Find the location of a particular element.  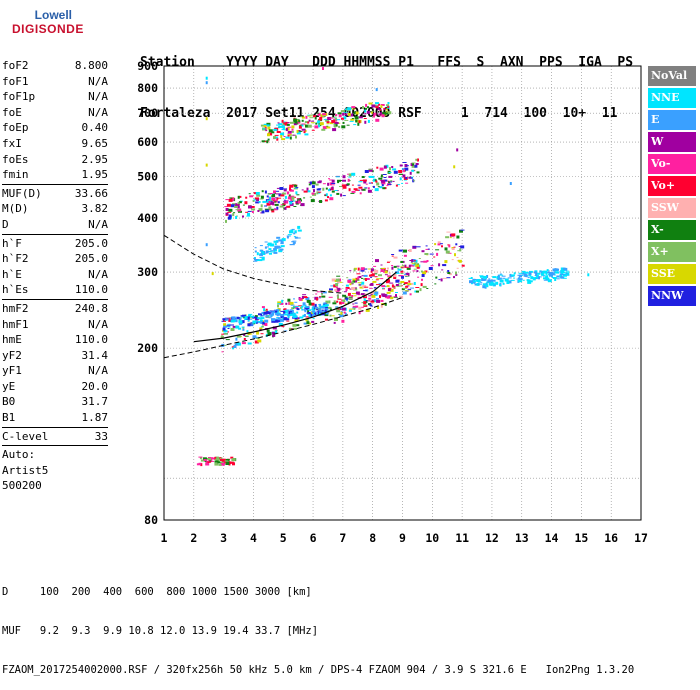

x-tick-label: 1 is located at coordinates (164, 538).